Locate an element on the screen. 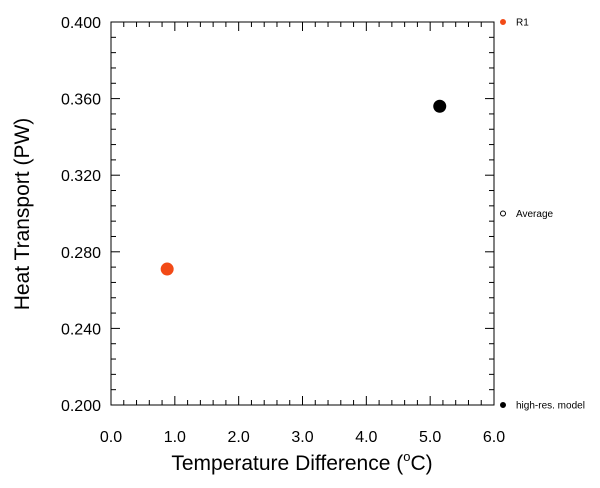  x-axis-title-text: Temperature Difference ( is located at coordinates (287, 463).